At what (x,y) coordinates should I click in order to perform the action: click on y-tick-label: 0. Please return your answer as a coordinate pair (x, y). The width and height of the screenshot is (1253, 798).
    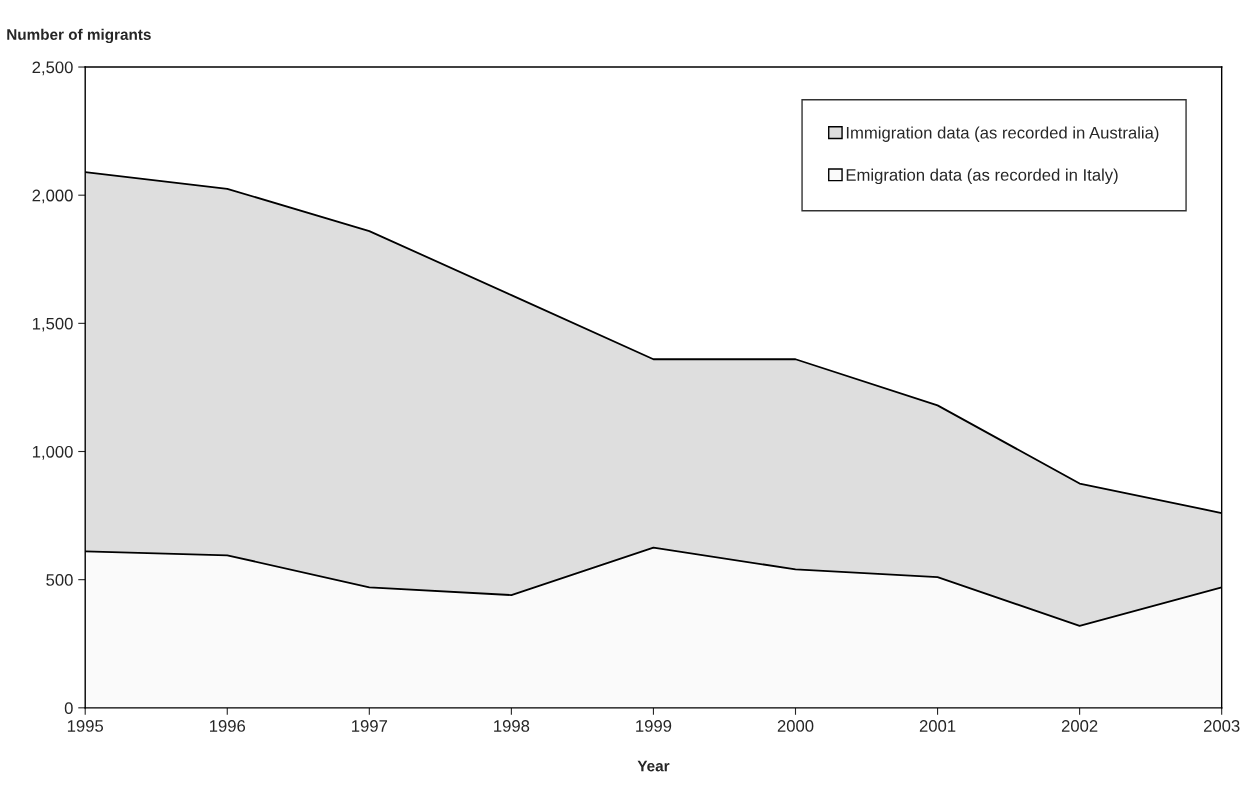
    Looking at the image, I should click on (68, 708).